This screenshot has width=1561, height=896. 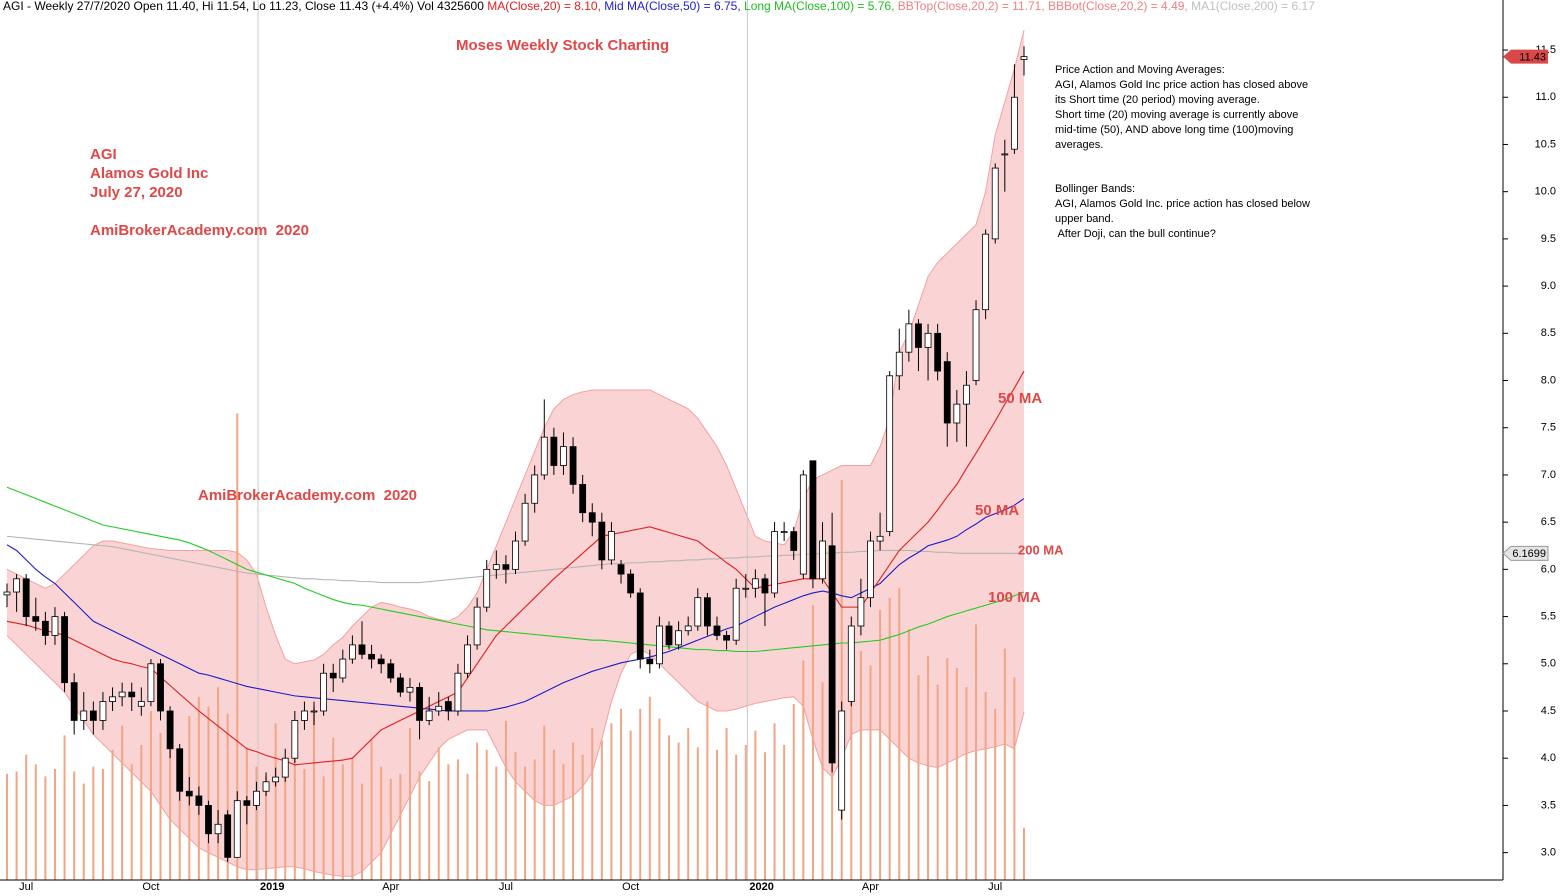 I want to click on y-tick-label: 6.0, so click(x=1548, y=569).